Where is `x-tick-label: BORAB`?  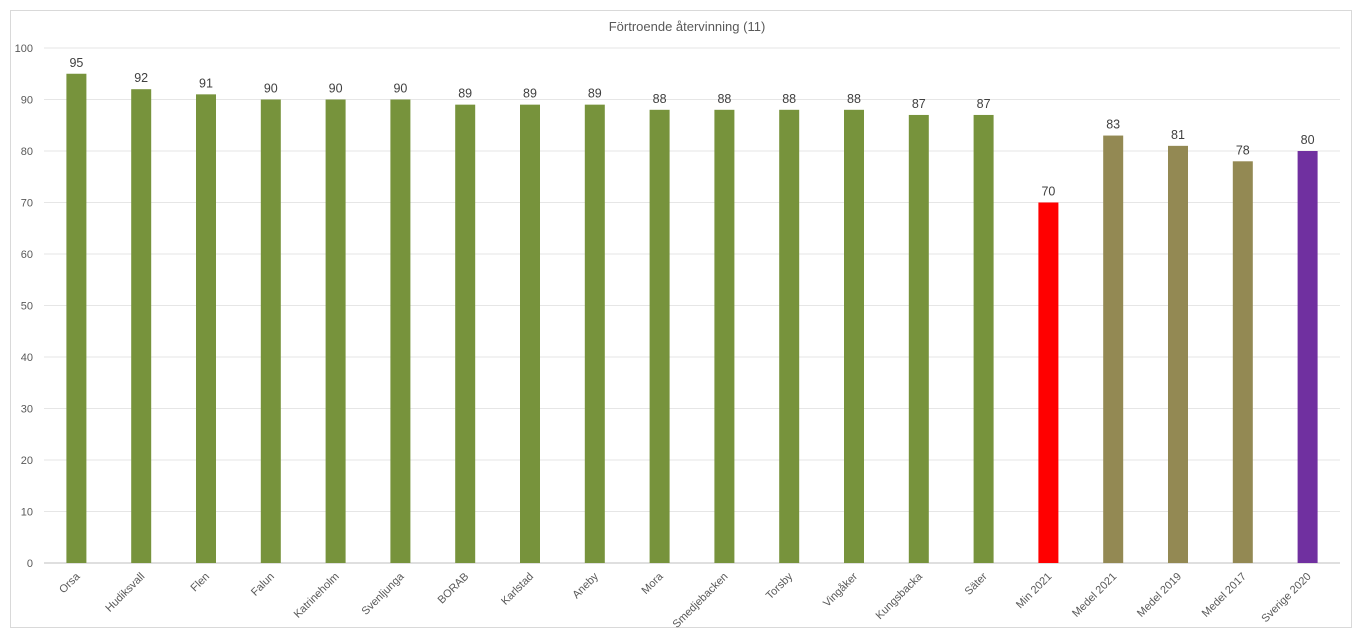 x-tick-label: BORAB is located at coordinates (454, 589).